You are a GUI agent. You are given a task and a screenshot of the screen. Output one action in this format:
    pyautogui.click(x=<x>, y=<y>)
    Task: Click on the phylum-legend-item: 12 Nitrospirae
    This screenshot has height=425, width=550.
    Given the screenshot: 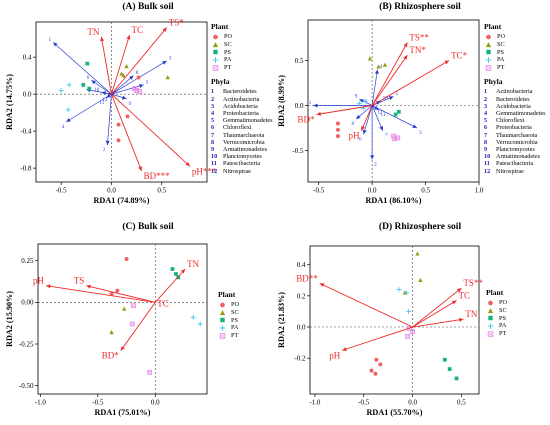 What is the action you would take?
    pyautogui.click(x=242, y=171)
    